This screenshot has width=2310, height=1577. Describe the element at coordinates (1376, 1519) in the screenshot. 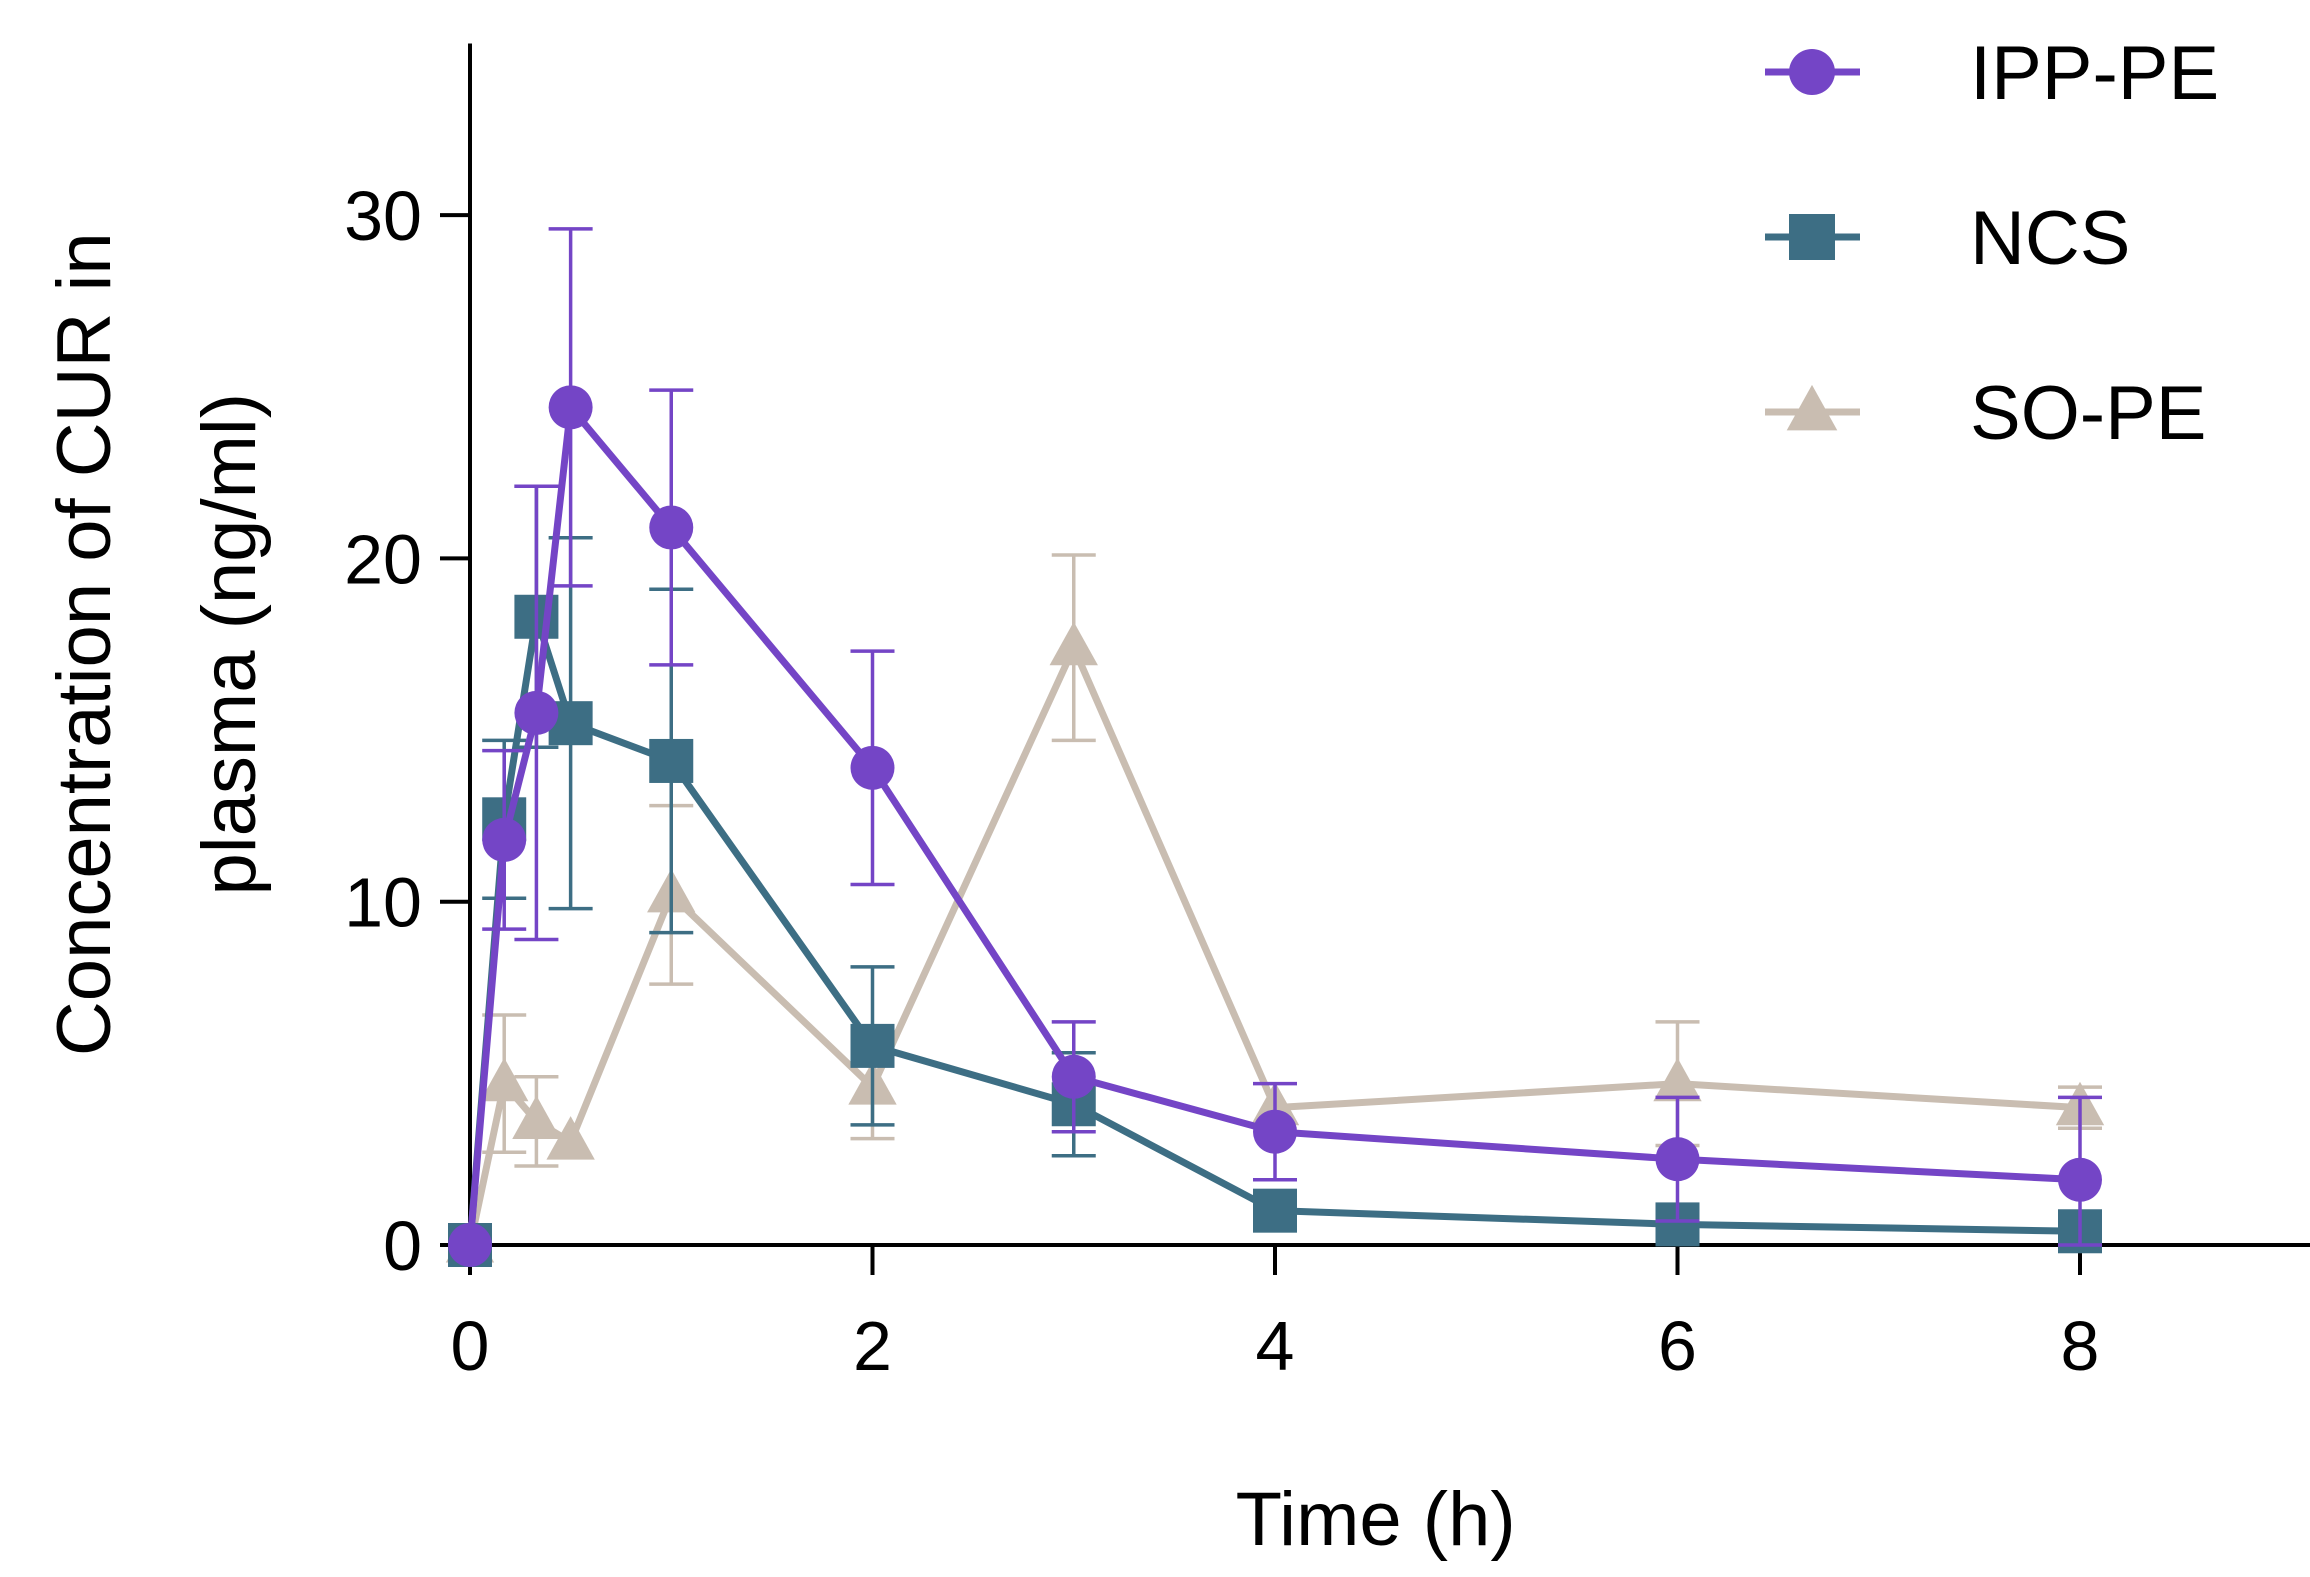

I see `x-axis-title: Time (h)` at that location.